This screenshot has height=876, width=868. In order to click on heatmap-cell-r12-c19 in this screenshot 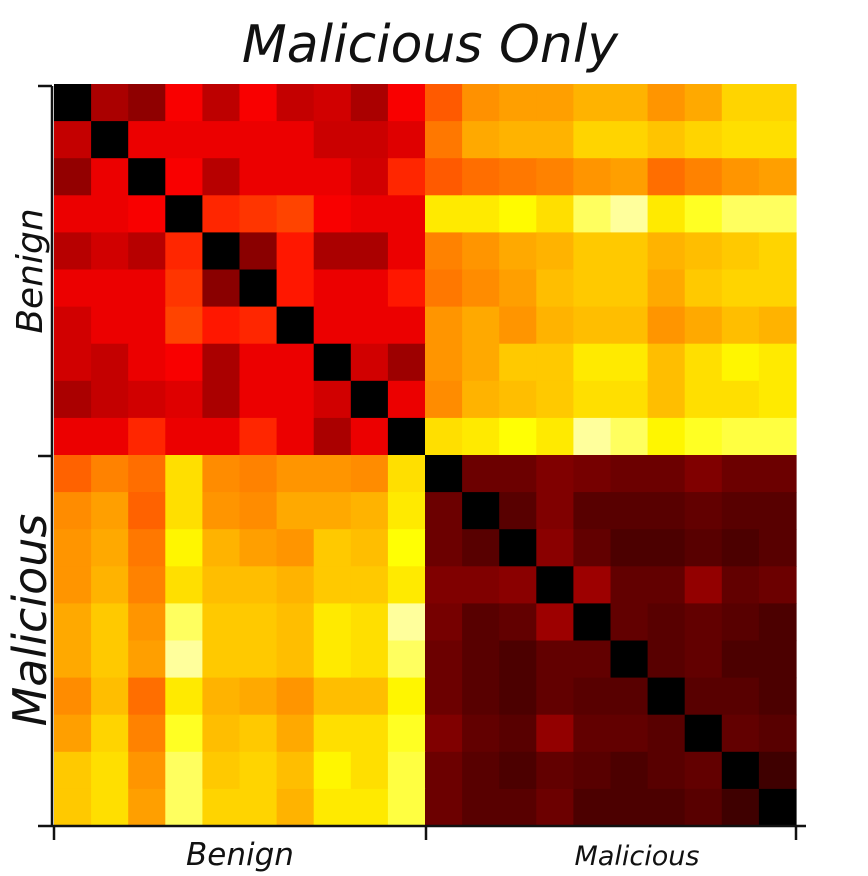, I will do `click(777, 548)`.